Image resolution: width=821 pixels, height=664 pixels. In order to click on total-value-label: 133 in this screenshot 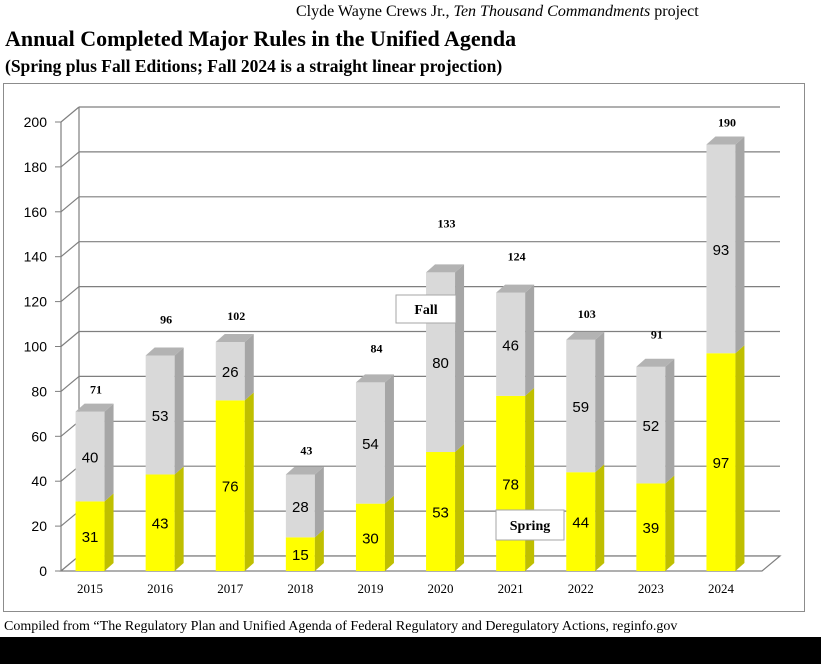, I will do `click(447, 223)`.